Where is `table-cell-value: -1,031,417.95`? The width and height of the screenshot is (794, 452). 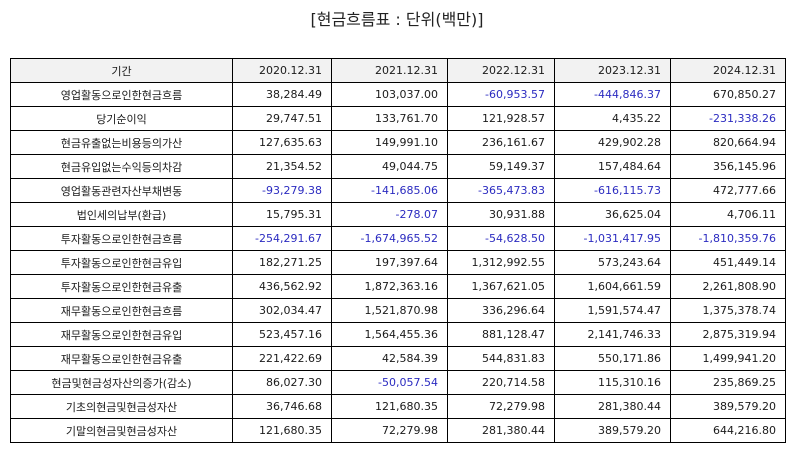
table-cell-value: -1,031,417.95 is located at coordinates (612, 238).